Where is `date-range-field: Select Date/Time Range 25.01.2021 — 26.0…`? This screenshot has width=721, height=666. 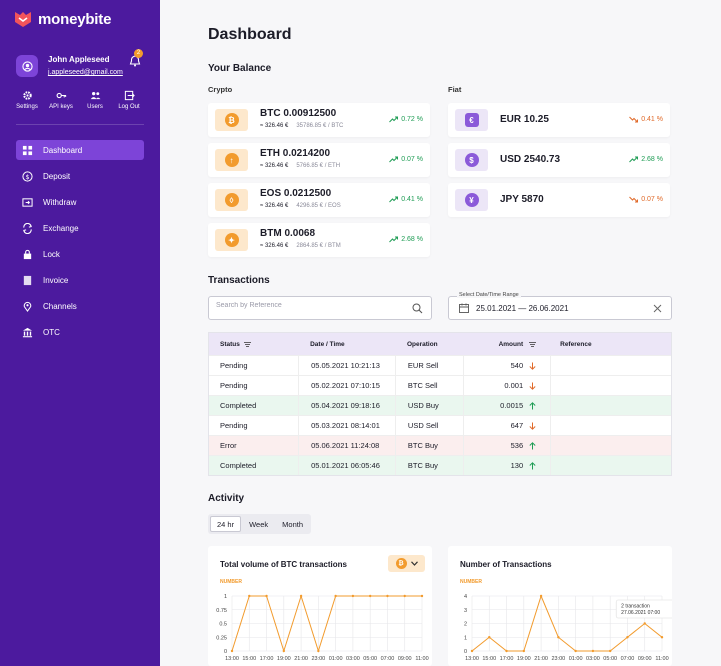
date-range-field: Select Date/Time Range 25.01.2021 — 26.0… is located at coordinates (560, 306).